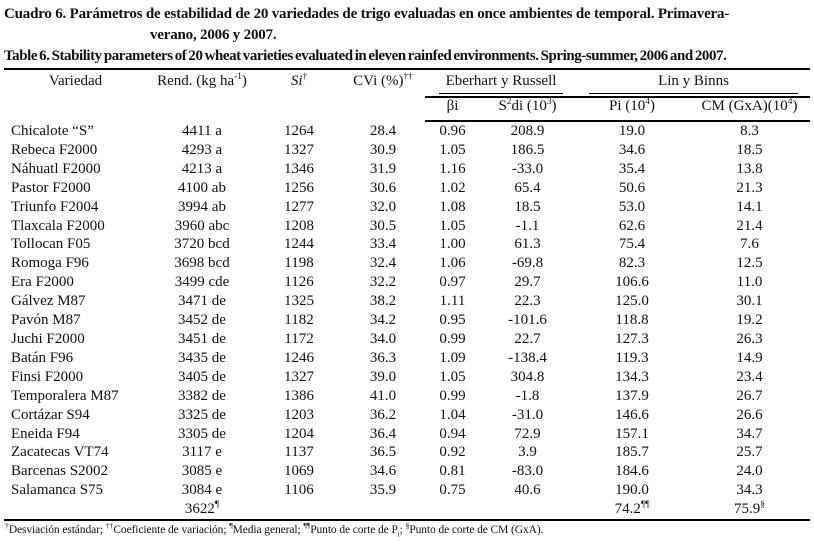 This screenshot has width=814, height=543. Describe the element at coordinates (452, 471) in the screenshot. I see `value-cell: 0.81` at that location.